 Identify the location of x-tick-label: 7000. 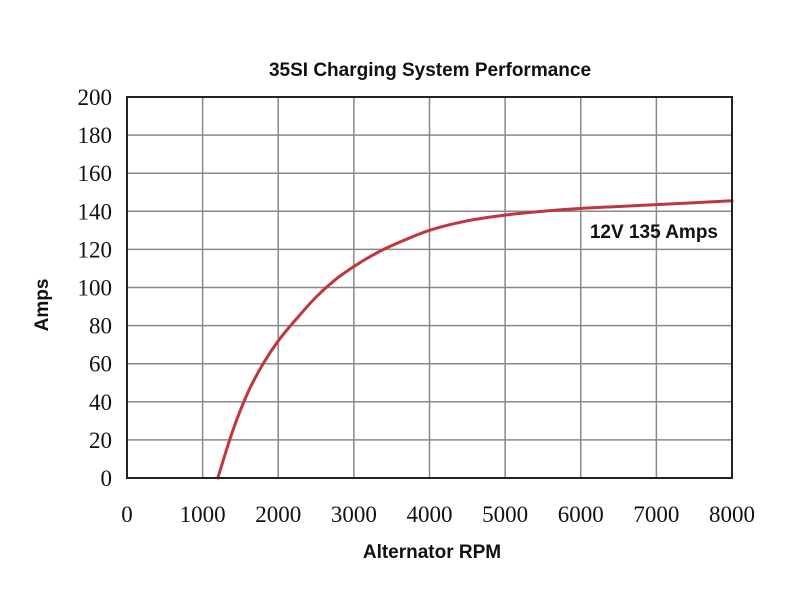
(656, 514).